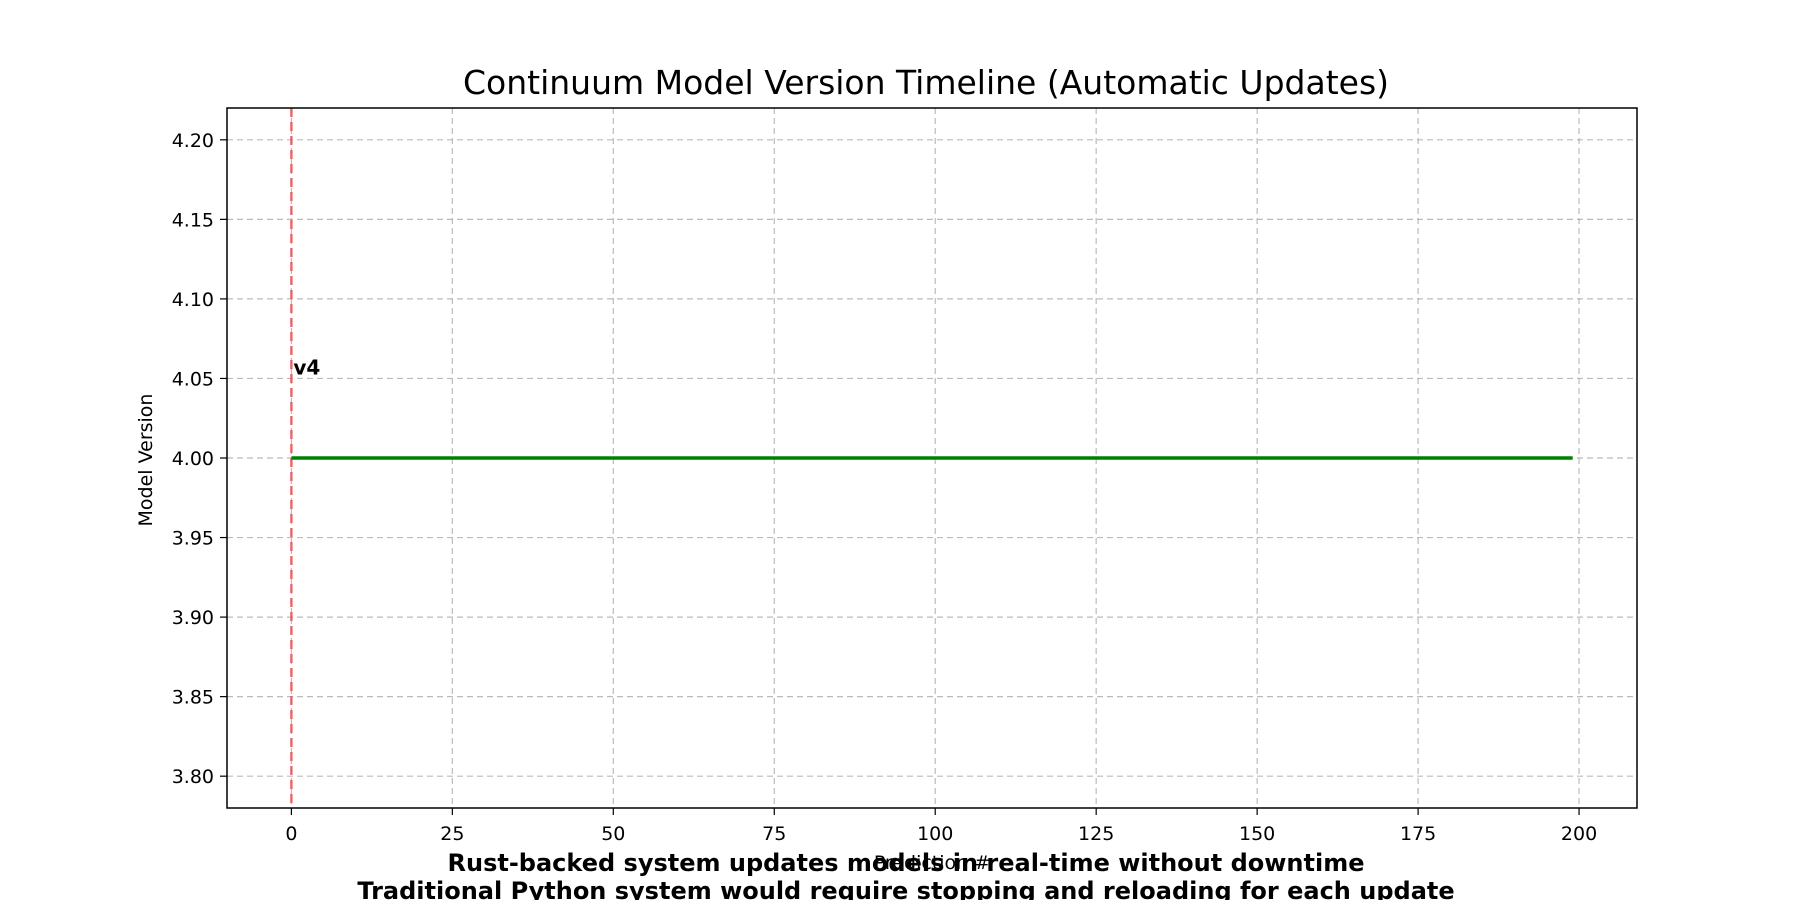 This screenshot has height=904, width=1800. I want to click on y-tick-label: 3.95, so click(193, 539).